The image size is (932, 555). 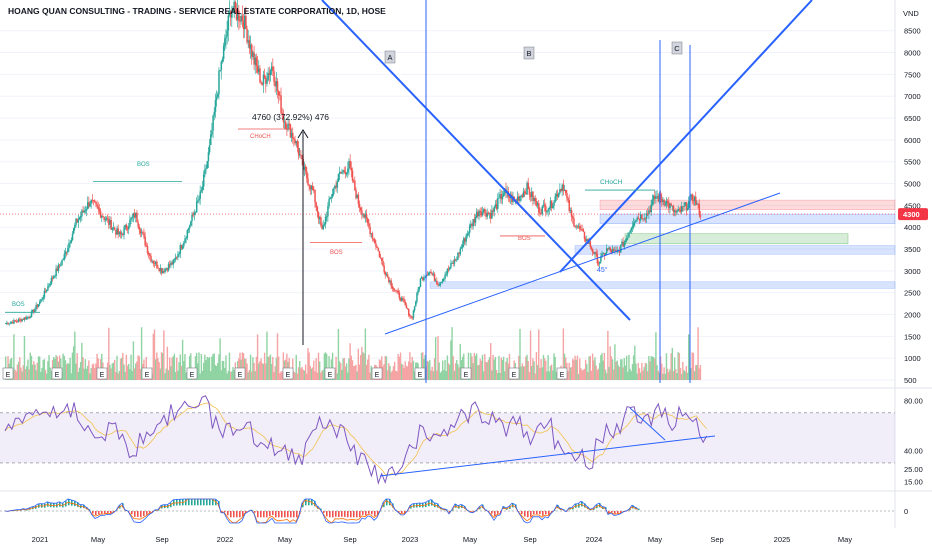 I want to click on uptrend-line, so click(x=686, y=136).